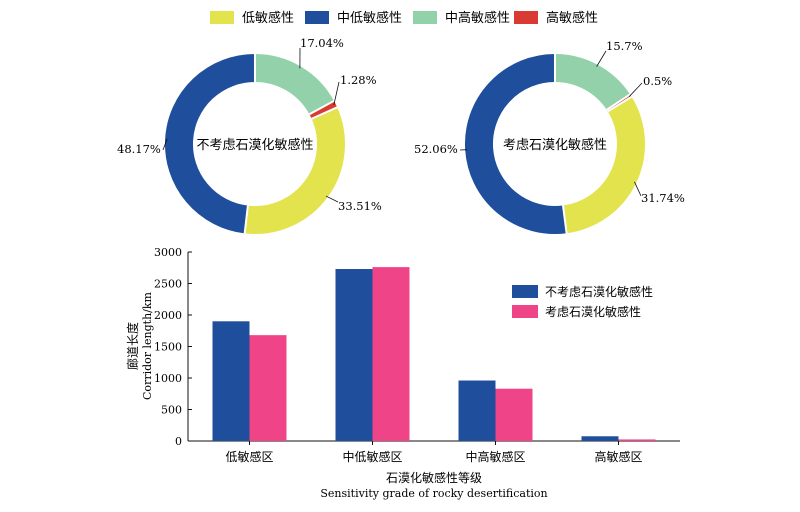  What do you see at coordinates (436, 149) in the screenshot?
I see `donut-value-label: 52.06%` at bounding box center [436, 149].